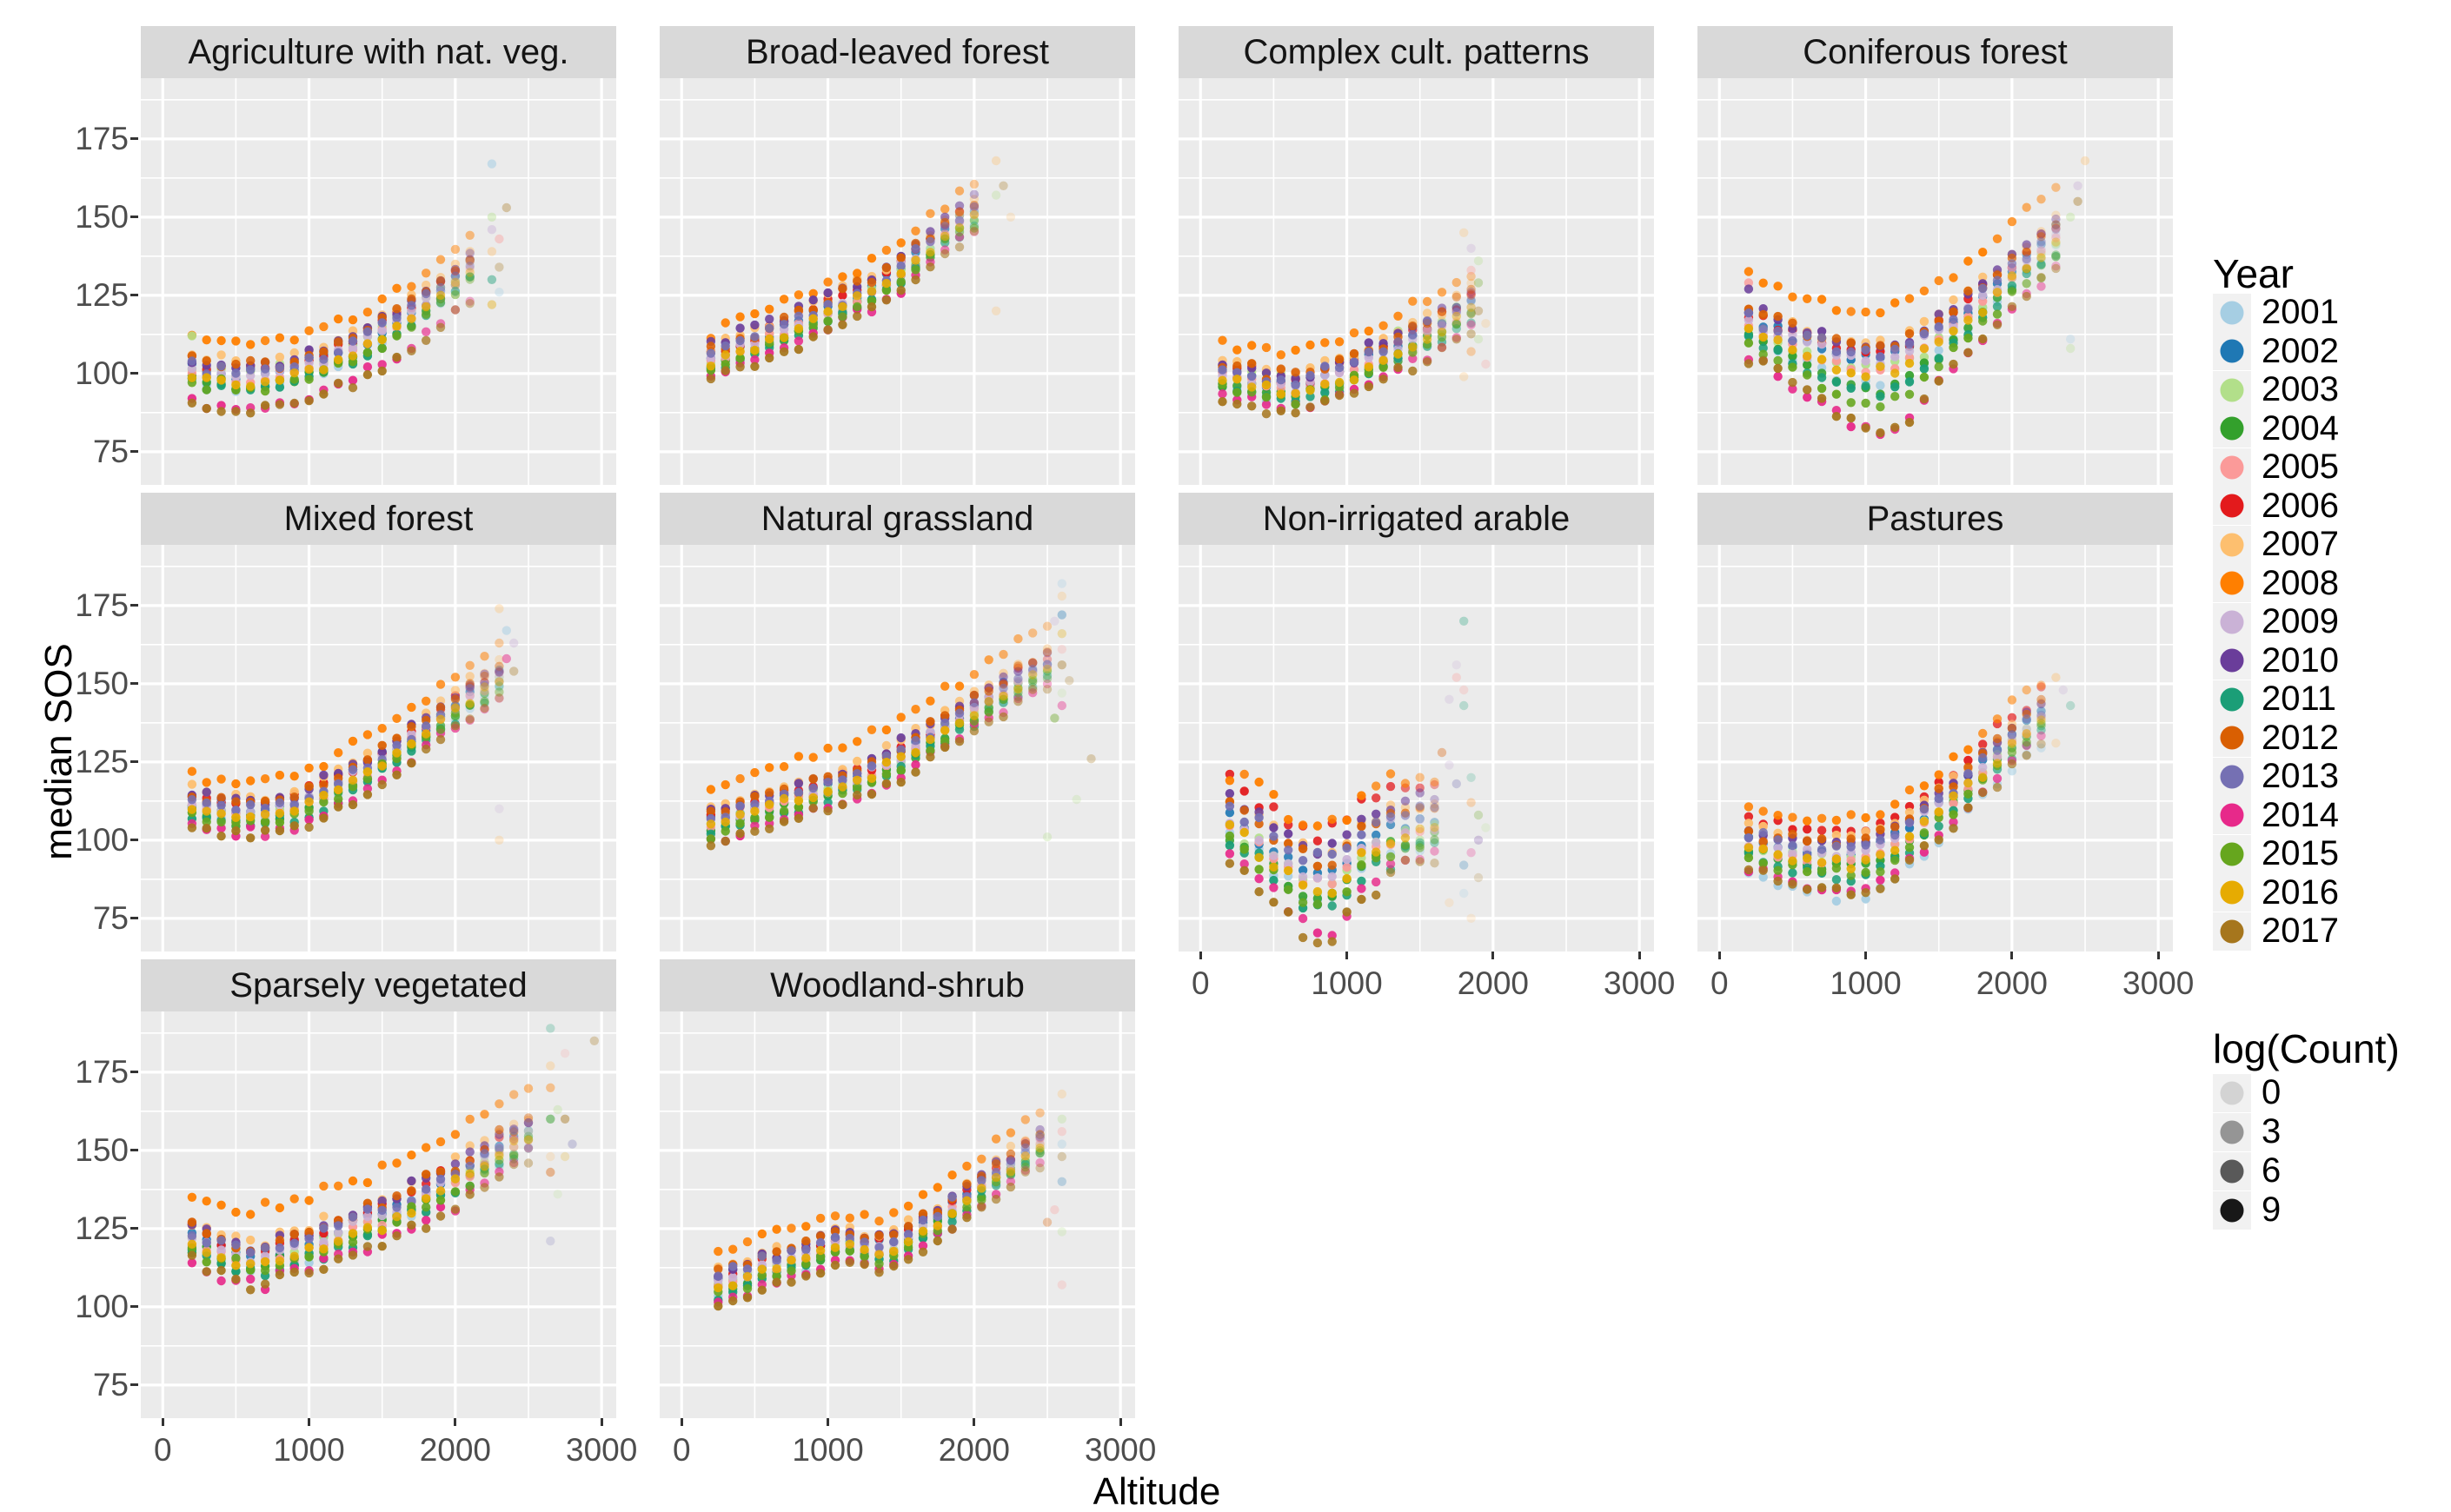 The width and height of the screenshot is (2451, 1512). Describe the element at coordinates (309, 1450) in the screenshot. I see `x-tick-label: 1000` at that location.